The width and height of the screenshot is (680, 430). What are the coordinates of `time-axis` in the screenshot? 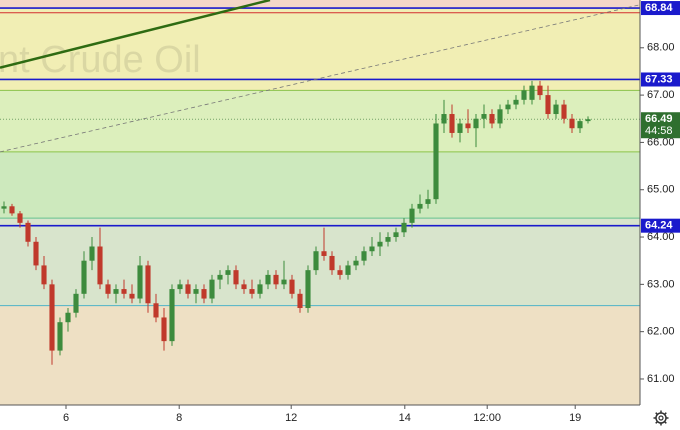 It's located at (320, 417).